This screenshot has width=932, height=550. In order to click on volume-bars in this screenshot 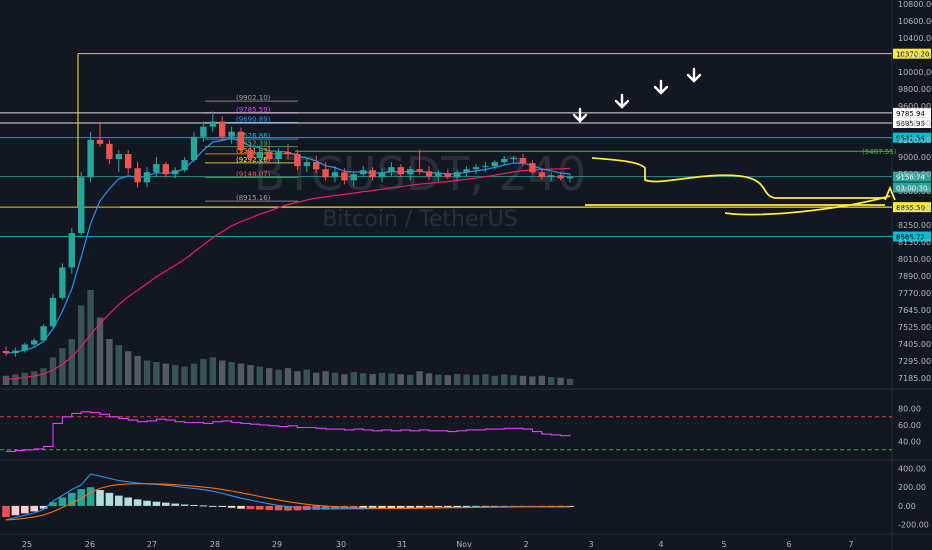, I will do `click(288, 337)`.